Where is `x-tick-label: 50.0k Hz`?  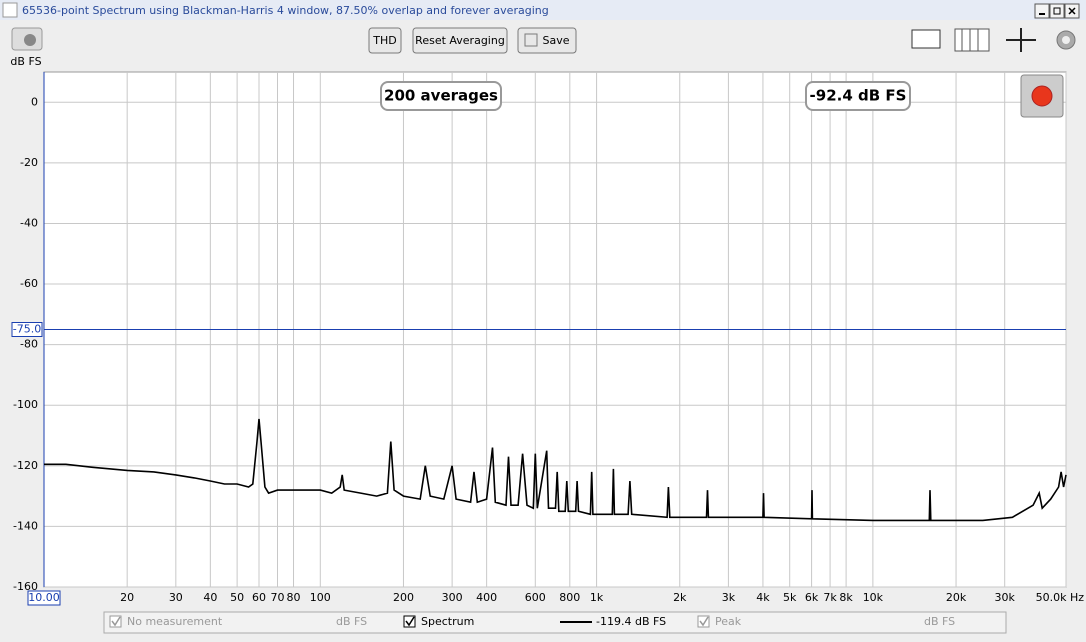 x-tick-label: 50.0k Hz is located at coordinates (1060, 597).